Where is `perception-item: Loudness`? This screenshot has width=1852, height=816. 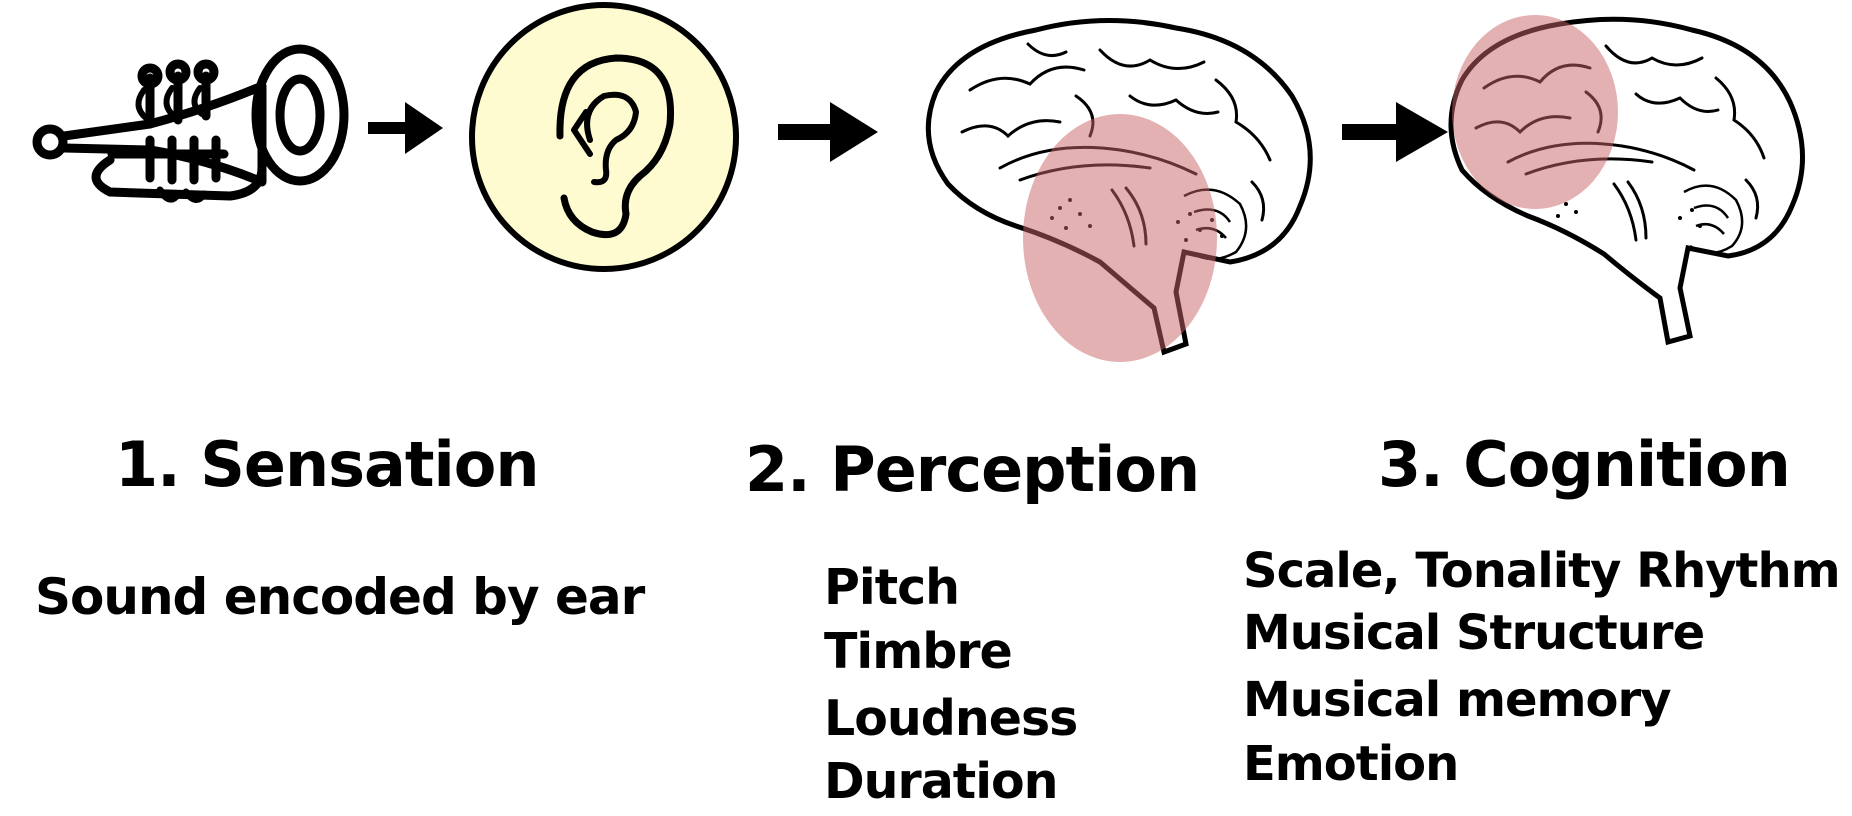 perception-item: Loudness is located at coordinates (951, 718).